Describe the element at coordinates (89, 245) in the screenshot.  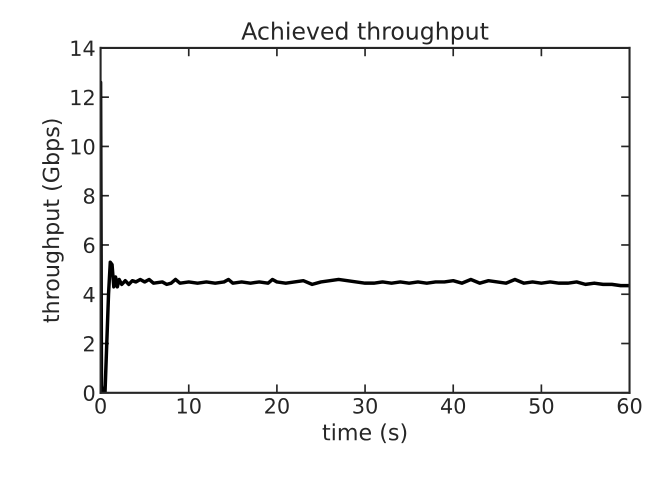
I see `y-tick-label: 6` at that location.